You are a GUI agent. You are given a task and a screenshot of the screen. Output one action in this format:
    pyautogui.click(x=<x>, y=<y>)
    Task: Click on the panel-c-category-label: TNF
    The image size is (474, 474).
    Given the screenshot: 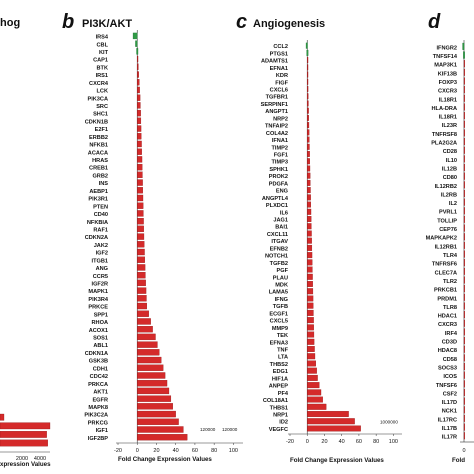 What is the action you would take?
    pyautogui.click(x=282, y=350)
    